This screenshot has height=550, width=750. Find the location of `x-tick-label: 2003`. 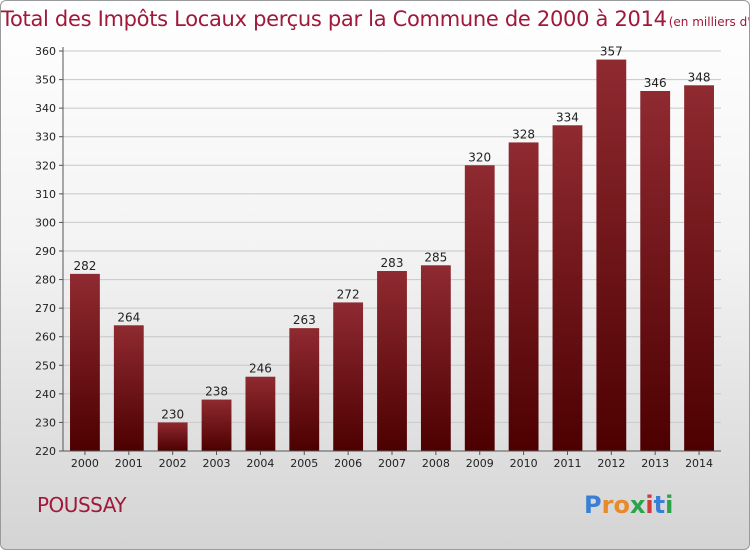

x-tick-label: 2003 is located at coordinates (217, 463).